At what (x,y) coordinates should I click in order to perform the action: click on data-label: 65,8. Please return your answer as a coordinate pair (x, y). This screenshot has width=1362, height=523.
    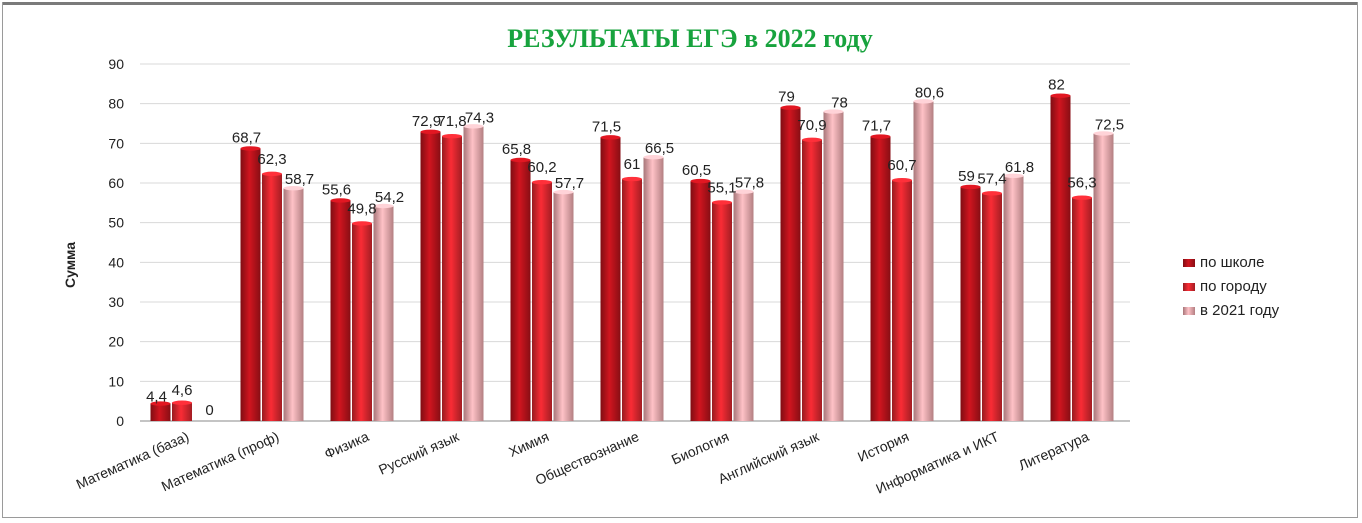
    Looking at the image, I should click on (516, 149).